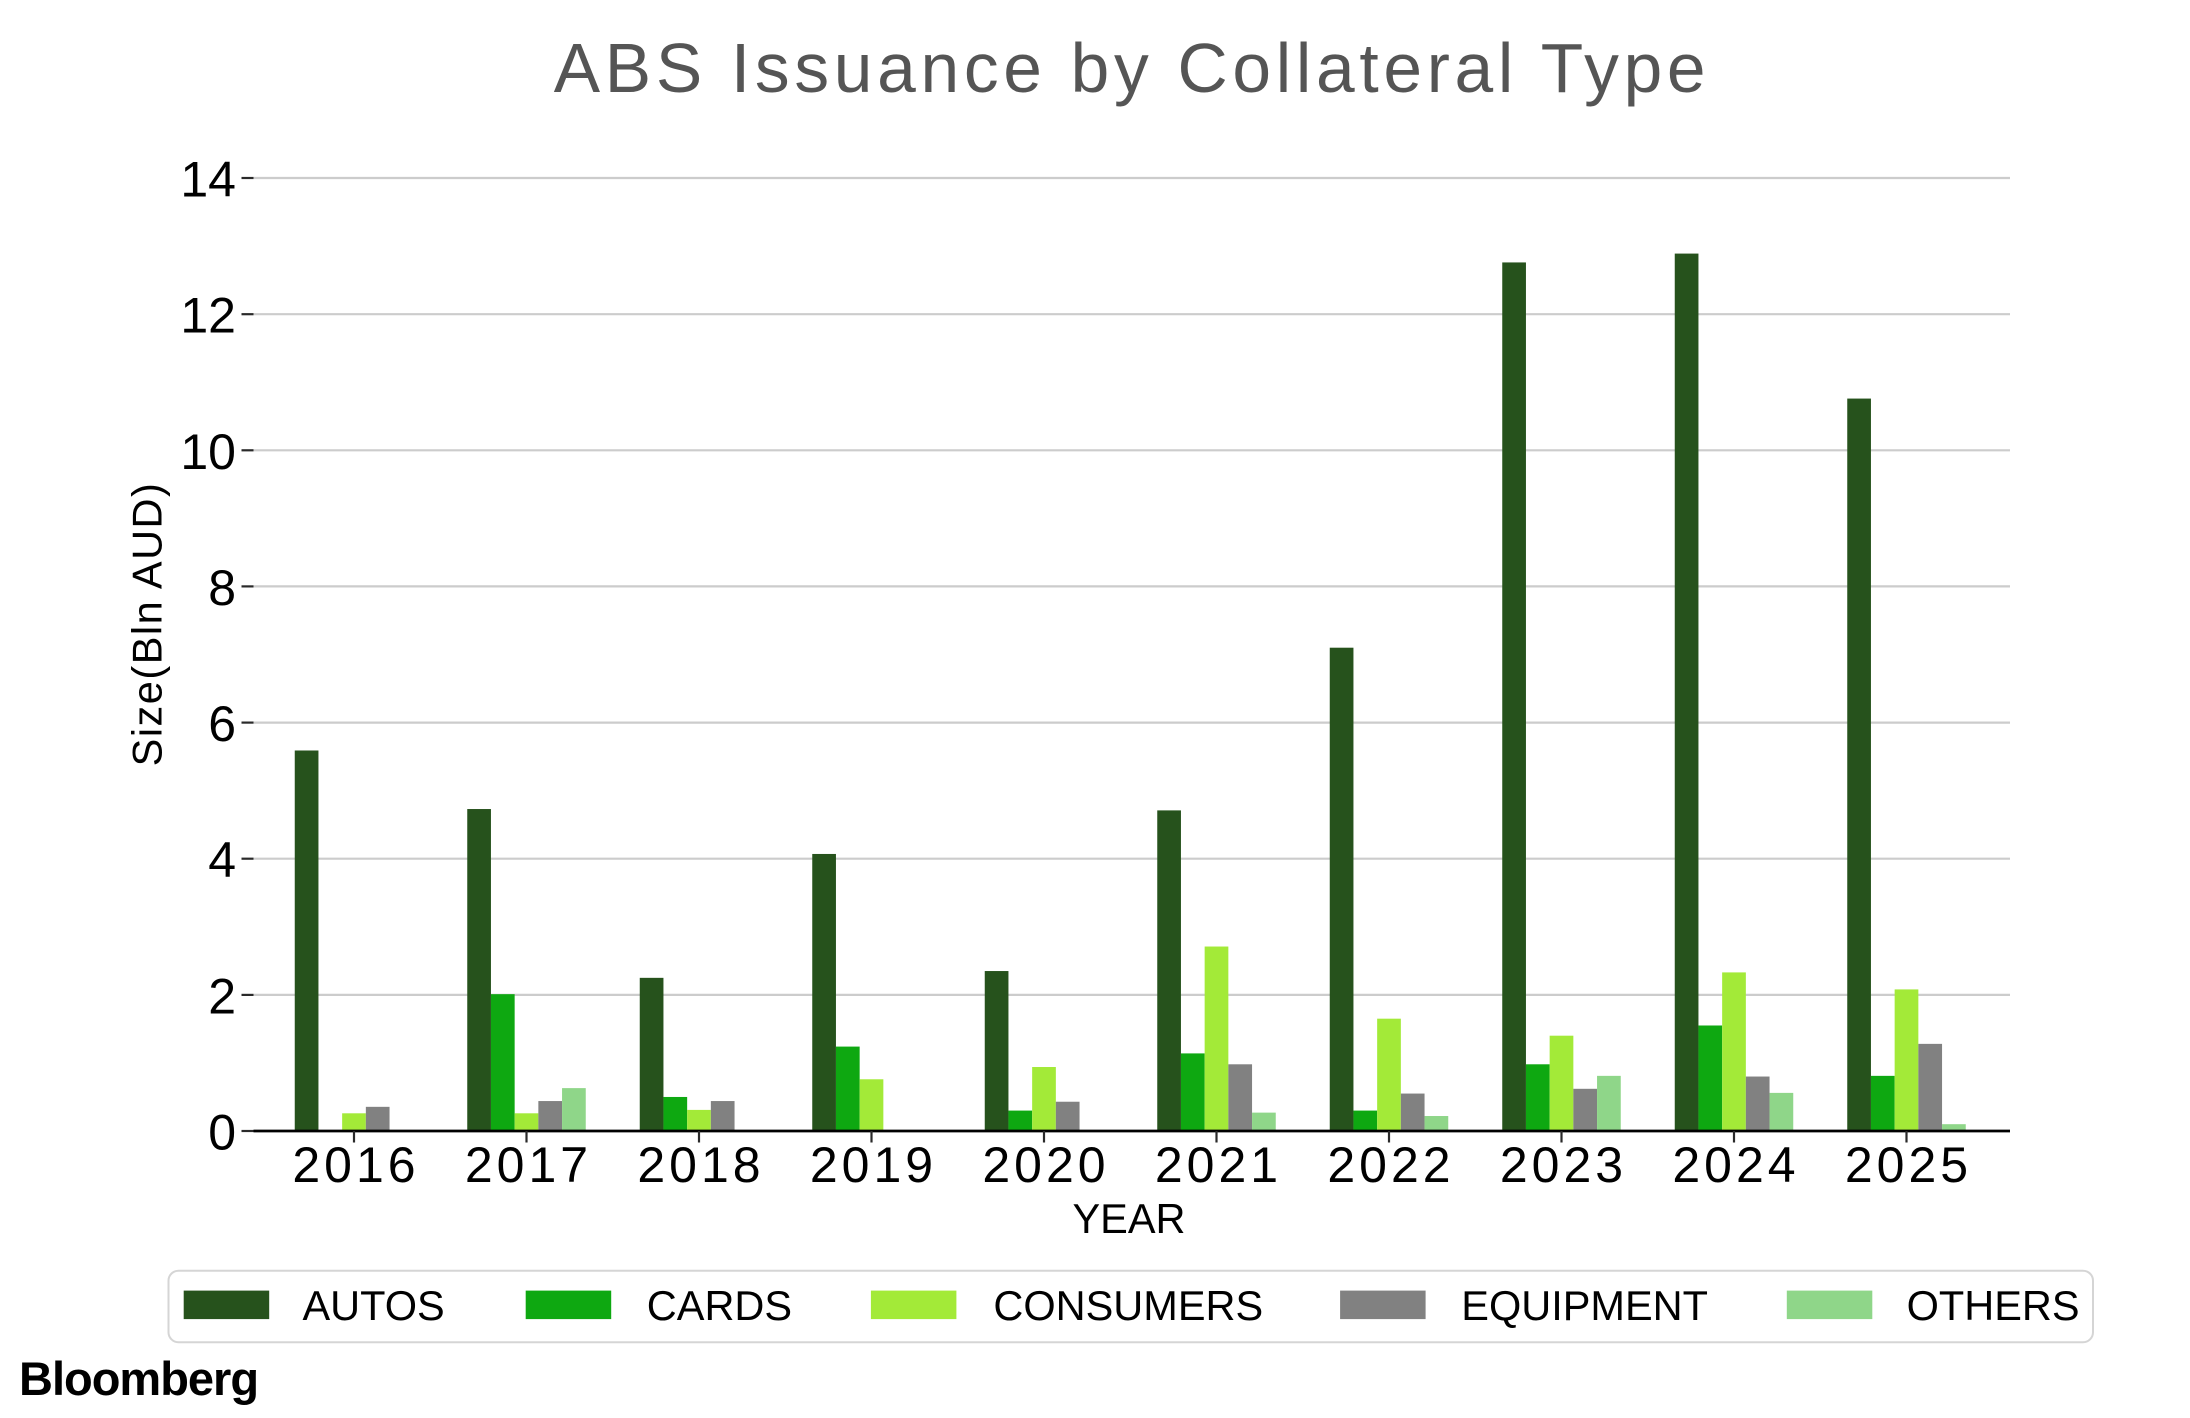 The width and height of the screenshot is (2190, 1418). What do you see at coordinates (1128, 1305) in the screenshot?
I see `svg-text: CONSUMERS` at bounding box center [1128, 1305].